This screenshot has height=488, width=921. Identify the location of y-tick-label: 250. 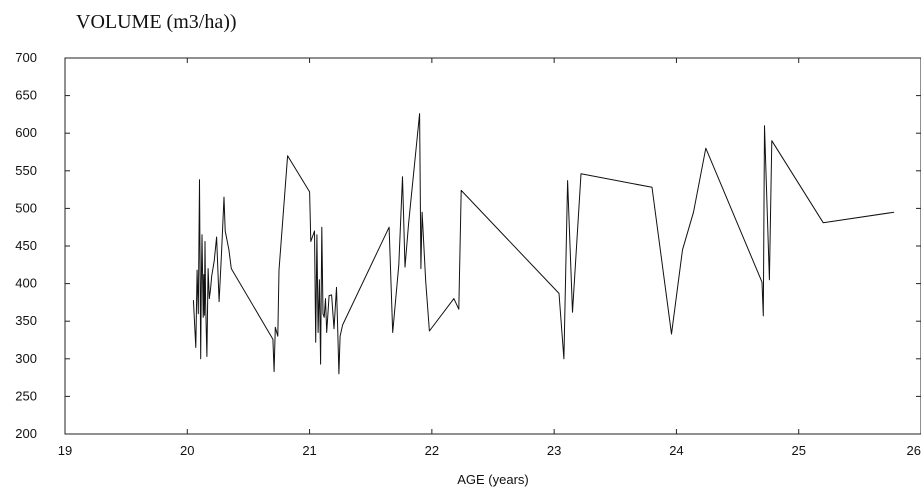
(26, 395).